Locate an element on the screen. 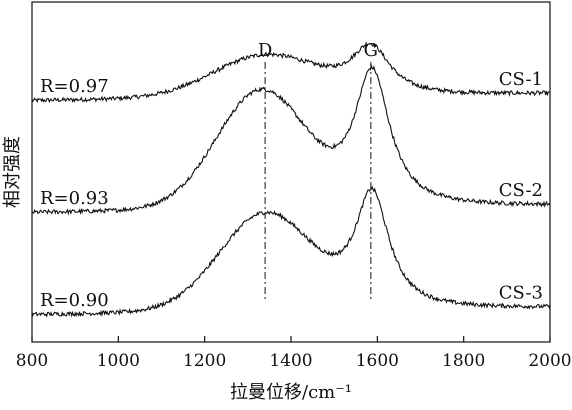 This screenshot has height=410, width=572. tick-layer: 800 1000 1200 1400 1600 1800 2000 is located at coordinates (294, 353).